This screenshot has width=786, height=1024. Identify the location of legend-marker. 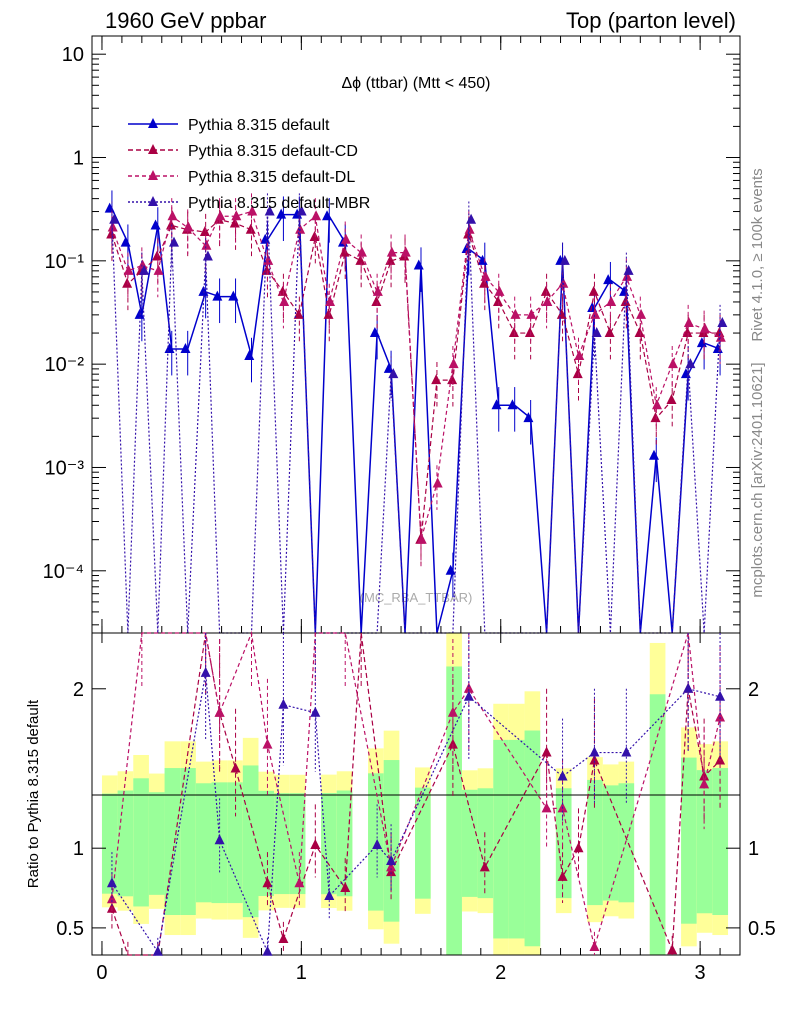
(153, 201).